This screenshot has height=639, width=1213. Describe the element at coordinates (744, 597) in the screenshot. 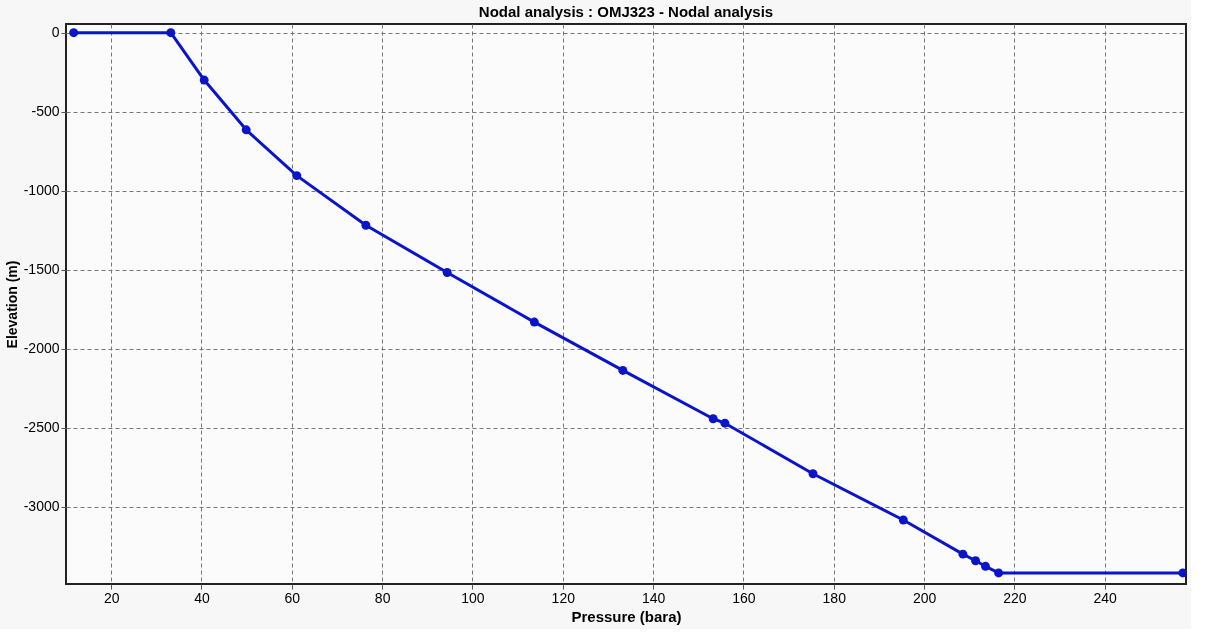

I see `x-tick-label: 160` at that location.